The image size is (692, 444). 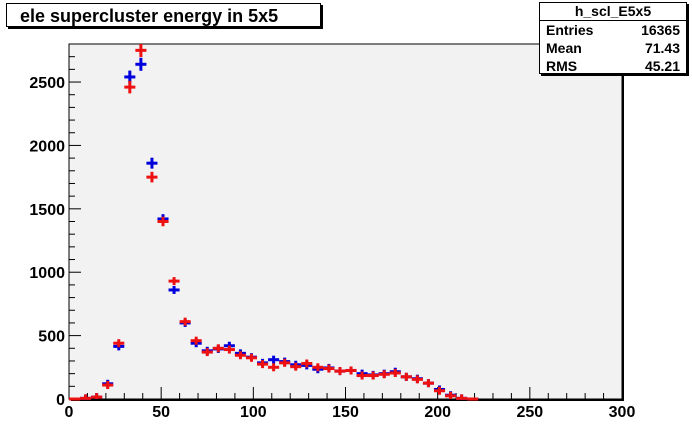 I want to click on x-tick-label: 250, so click(x=529, y=412).